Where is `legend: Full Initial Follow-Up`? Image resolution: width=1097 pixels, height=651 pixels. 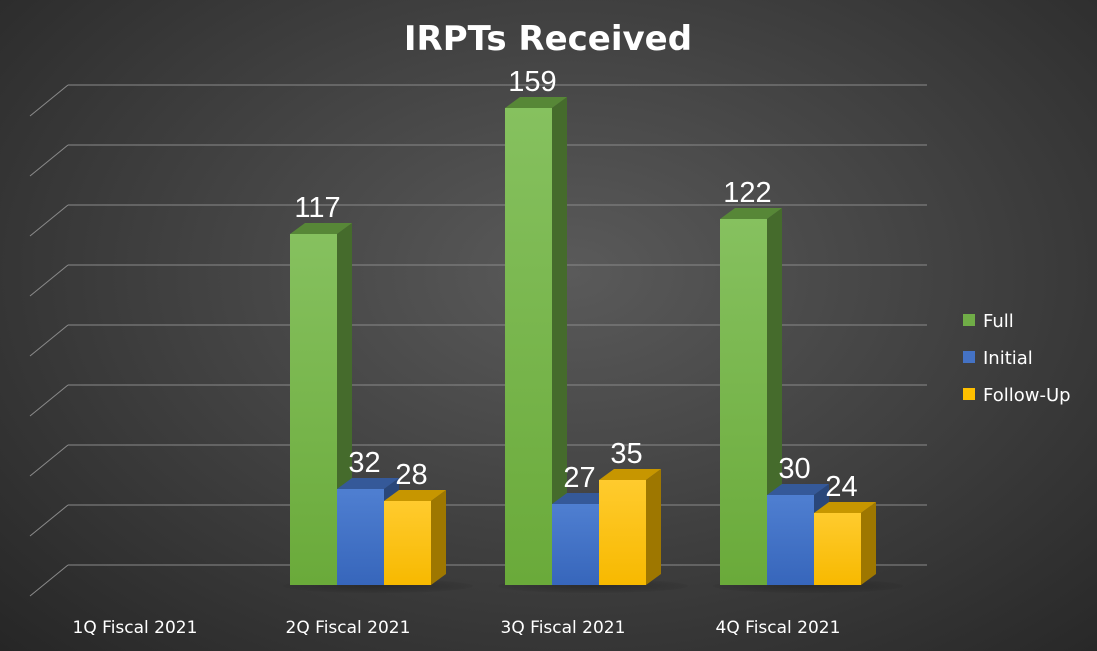 legend: Full Initial Follow-Up is located at coordinates (1017, 358).